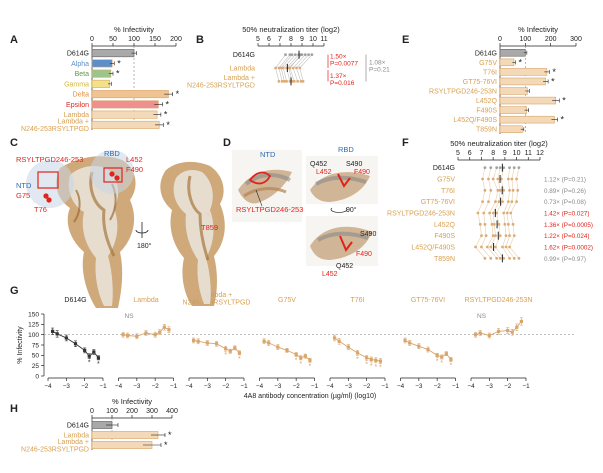 Image resolution: width=603 pixels, height=473 pixels. Describe the element at coordinates (49, 159) in the screenshot. I see `label-rsyltpgd: RSYLTPGD246-253` at that location.